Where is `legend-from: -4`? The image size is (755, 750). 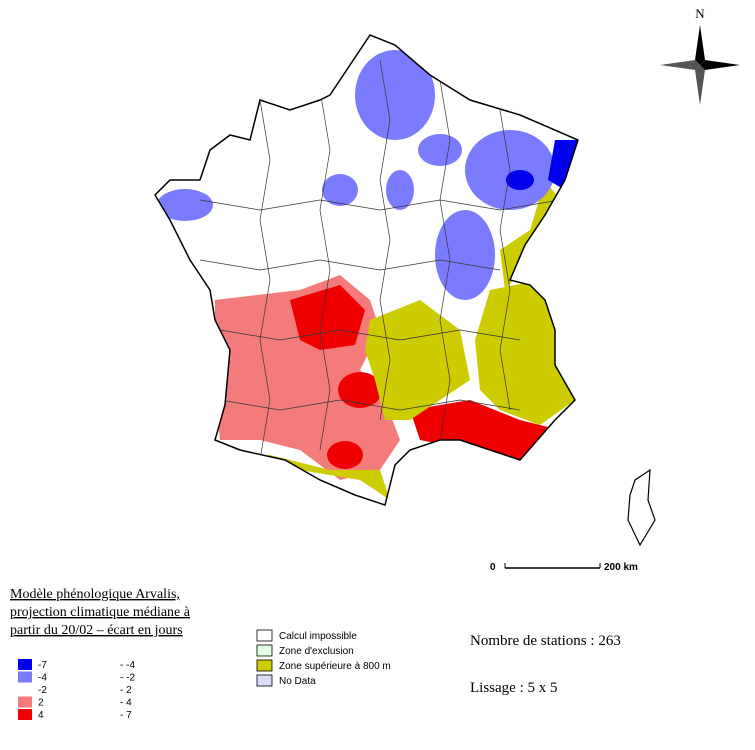
legend-from: -4 is located at coordinates (42, 678).